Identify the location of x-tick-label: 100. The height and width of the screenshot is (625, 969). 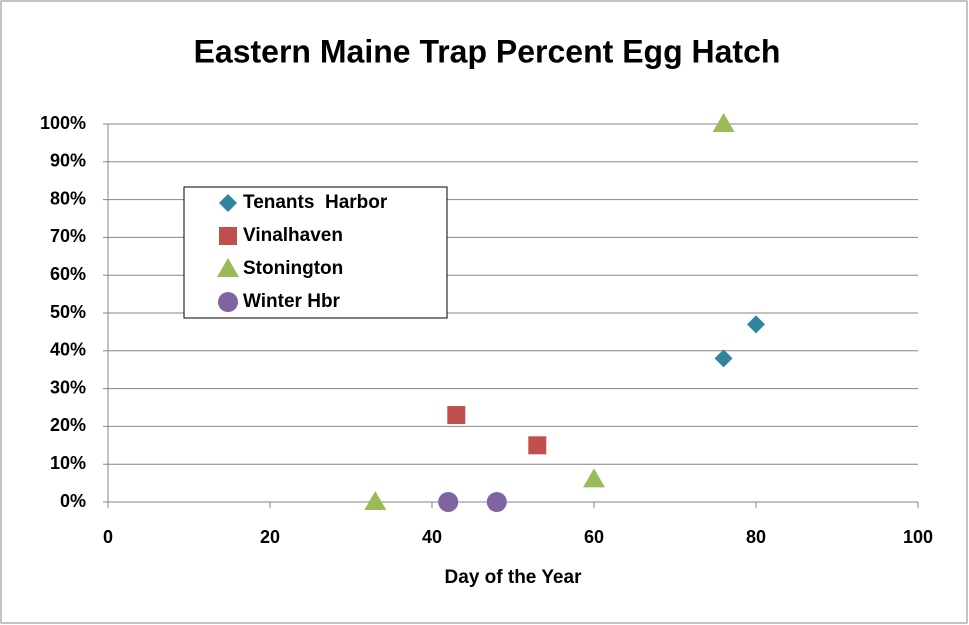
(918, 537).